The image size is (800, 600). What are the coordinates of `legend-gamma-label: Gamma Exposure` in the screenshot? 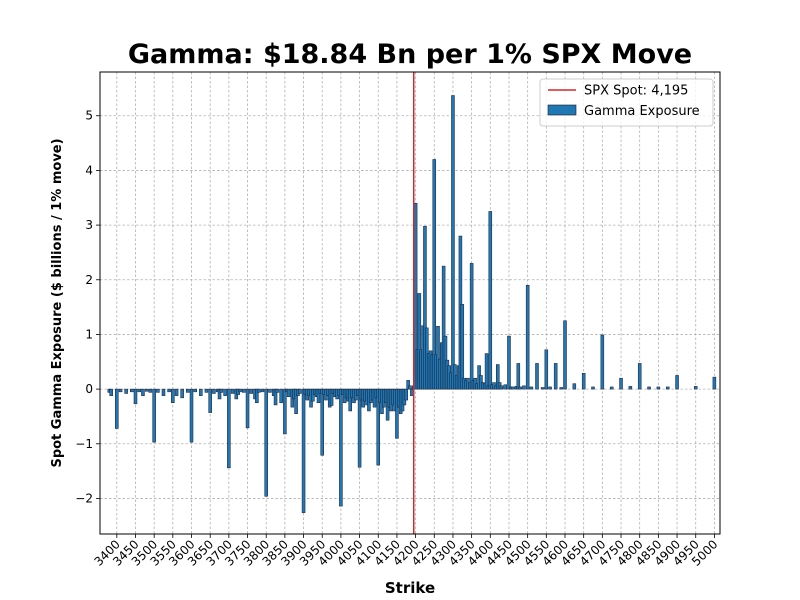 It's located at (642, 111).